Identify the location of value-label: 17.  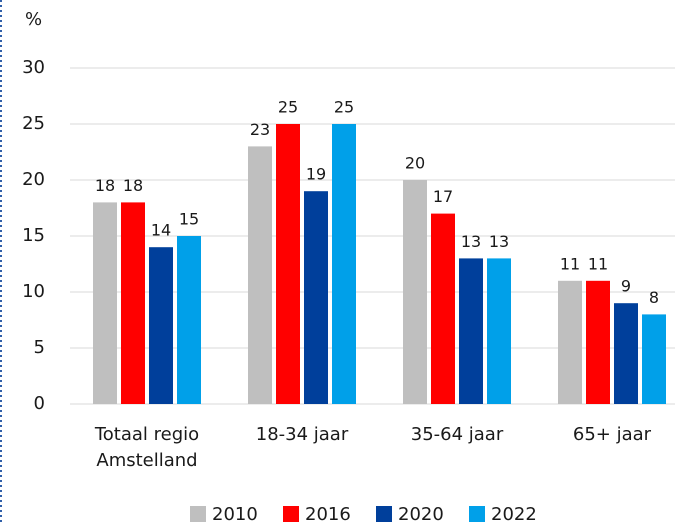
(443, 196).